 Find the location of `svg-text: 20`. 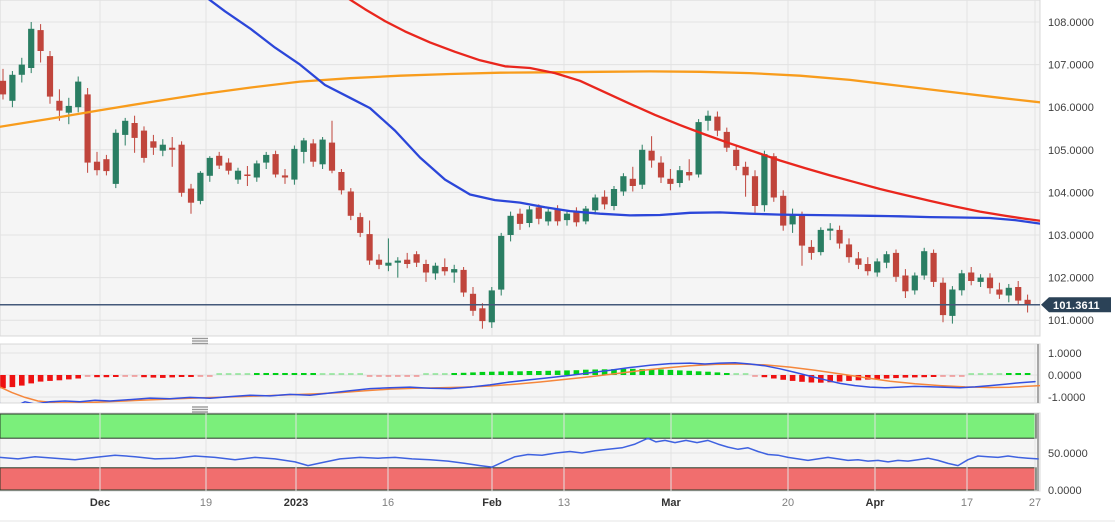

svg-text: 20 is located at coordinates (788, 503).